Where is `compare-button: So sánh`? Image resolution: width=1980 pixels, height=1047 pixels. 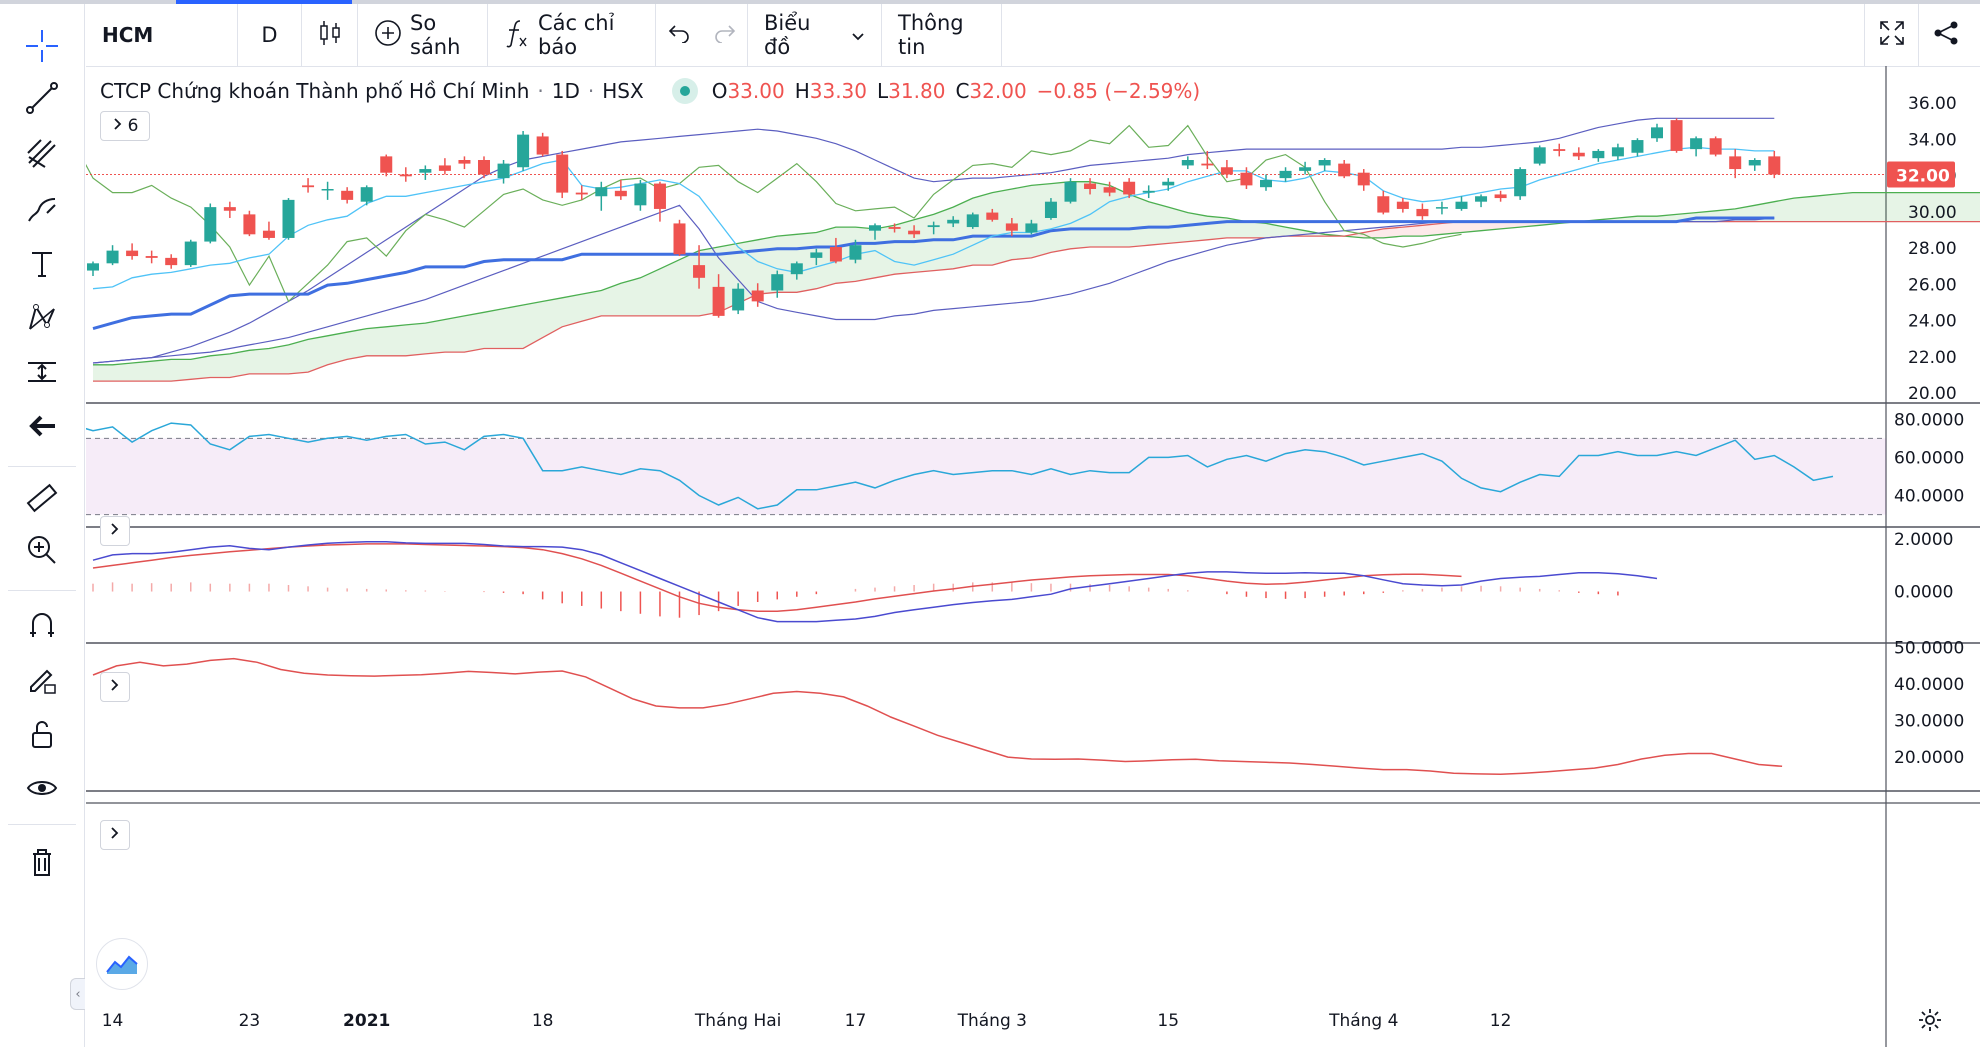
compare-button: So sánh is located at coordinates (423, 35).